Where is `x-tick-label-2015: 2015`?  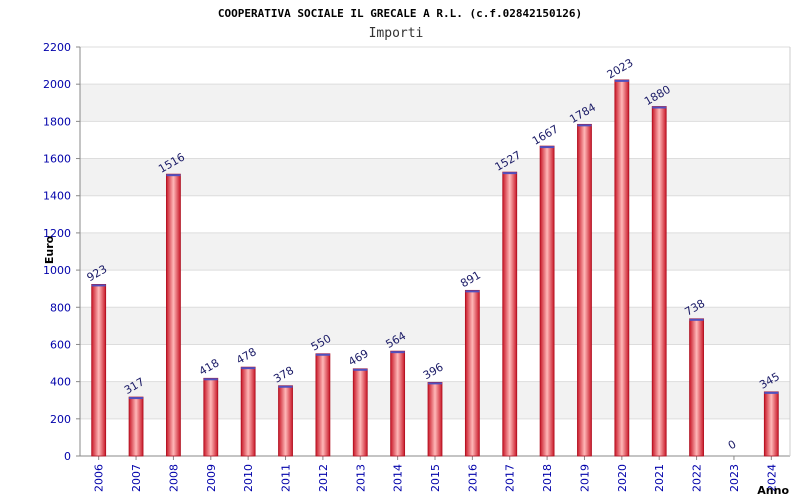 x-tick-label-2015: 2015 is located at coordinates (435, 478).